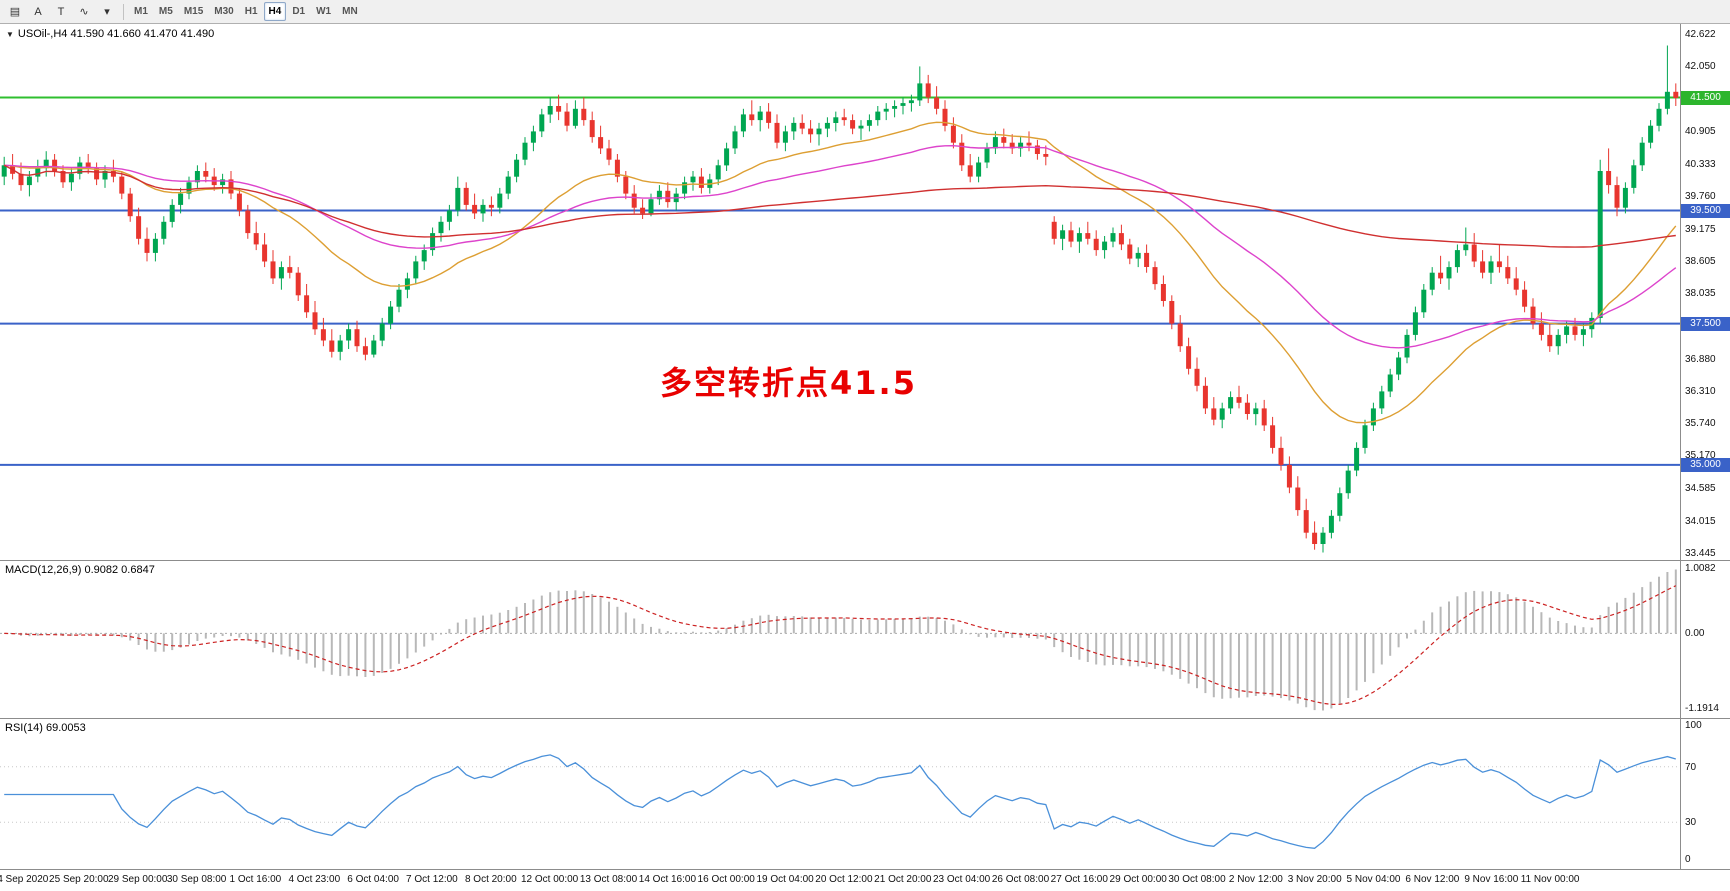 This screenshot has width=1730, height=891. What do you see at coordinates (1693, 725) in the screenshot?
I see `rsi-axis-label: 100` at bounding box center [1693, 725].